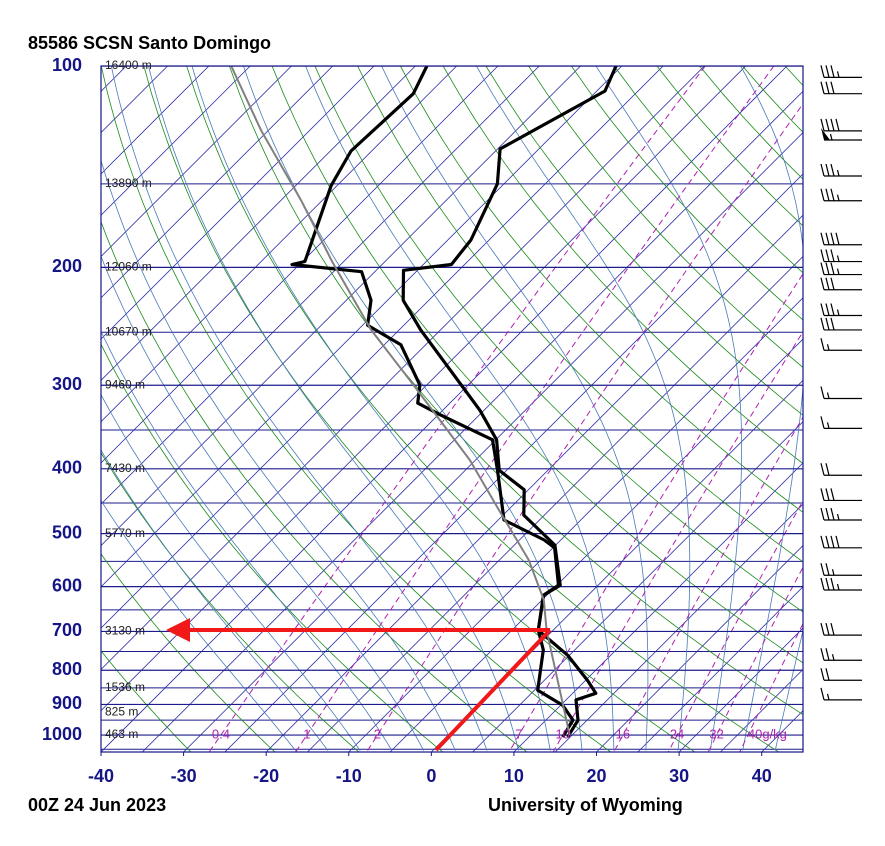 This screenshot has height=846, width=885. What do you see at coordinates (67, 703) in the screenshot?
I see `y-tick-label: 900` at bounding box center [67, 703].